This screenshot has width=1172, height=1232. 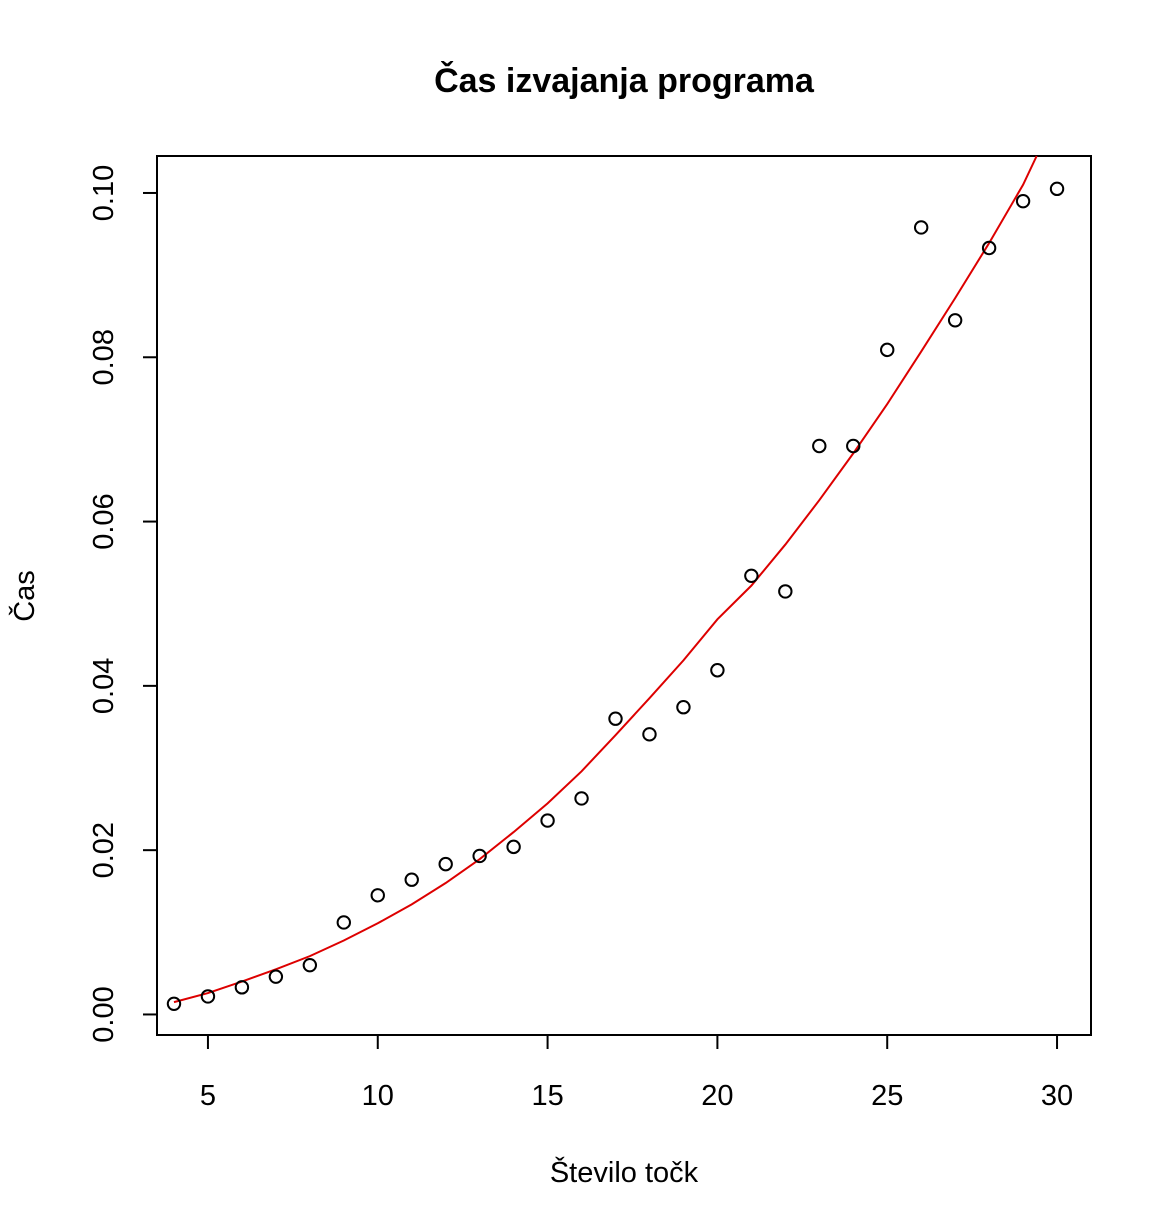 What do you see at coordinates (104, 850) in the screenshot?
I see `y-tick-label: 0.02` at bounding box center [104, 850].